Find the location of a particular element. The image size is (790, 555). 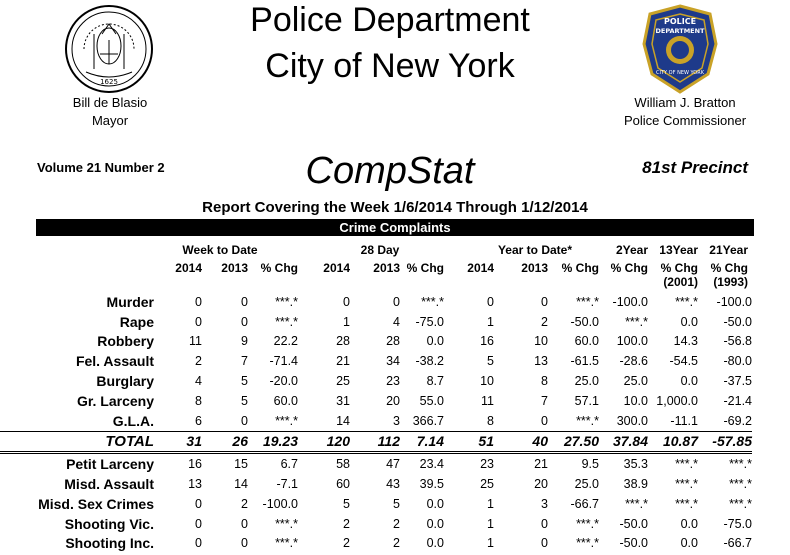

cell-value: 4 is located at coordinates (396, 321).